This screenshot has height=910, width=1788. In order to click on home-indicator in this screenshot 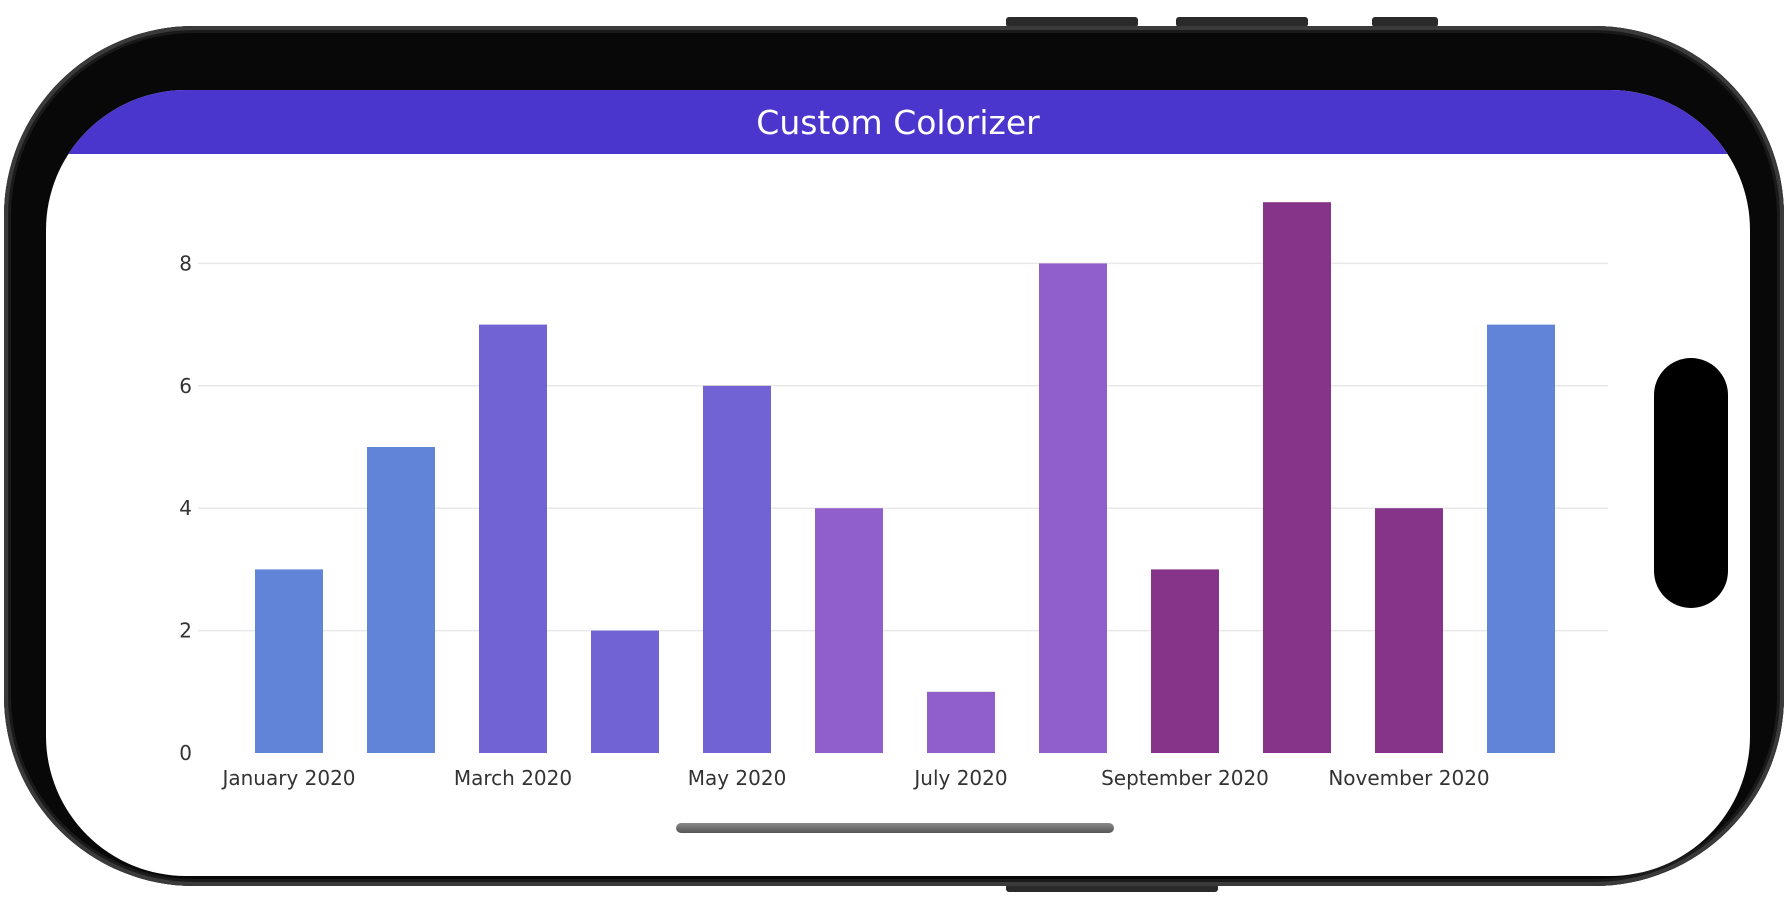, I will do `click(895, 828)`.